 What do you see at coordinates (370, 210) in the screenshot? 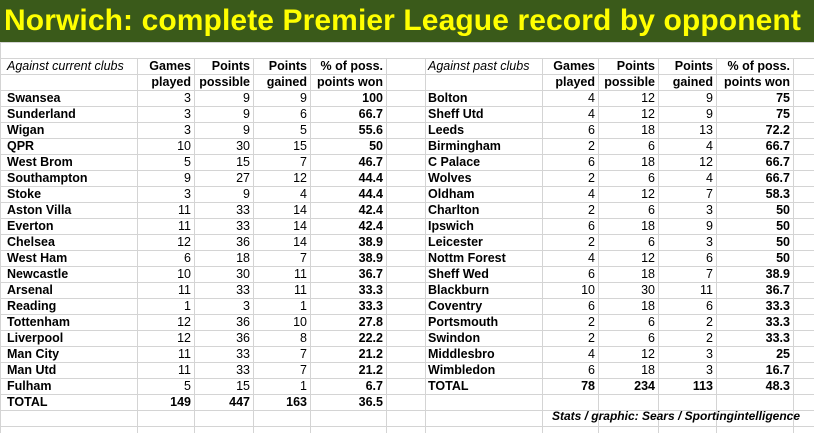
I see `stat-cell: 42.4` at bounding box center [370, 210].